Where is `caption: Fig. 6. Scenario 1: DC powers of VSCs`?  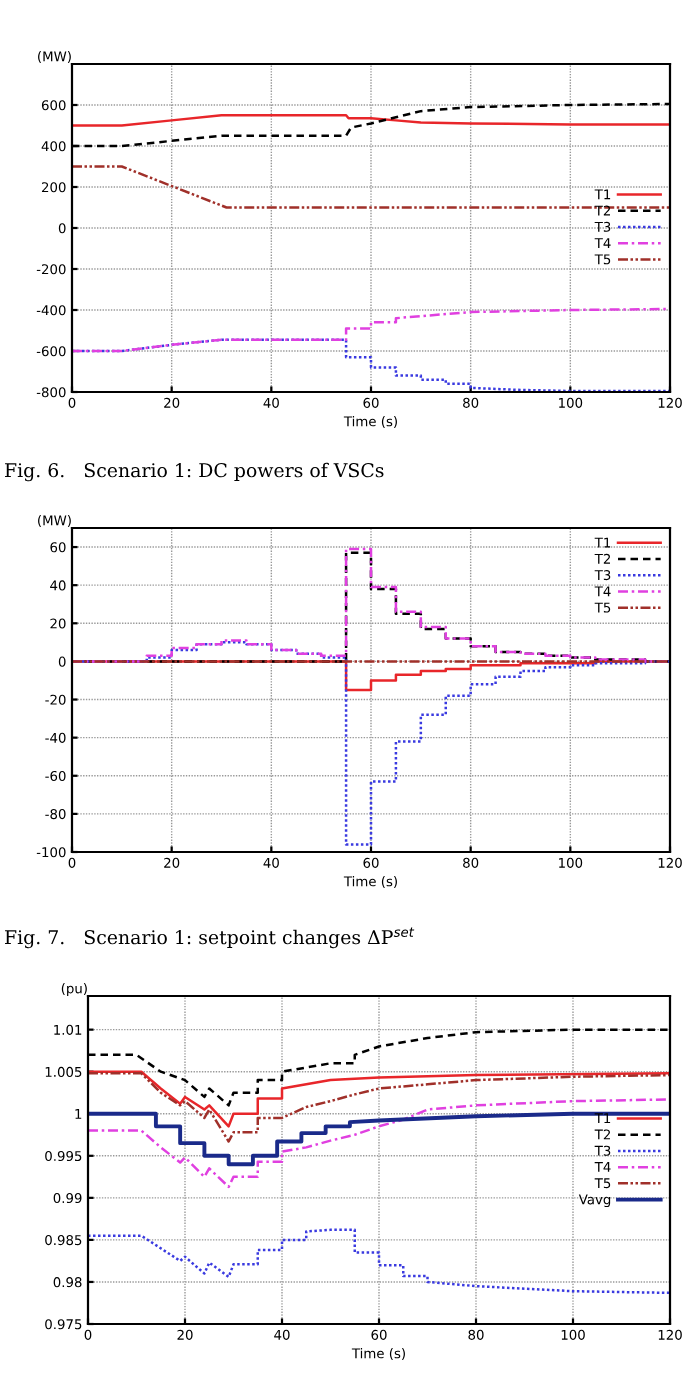 caption: Fig. 6. Scenario 1: DC powers of VSCs is located at coordinates (194, 472).